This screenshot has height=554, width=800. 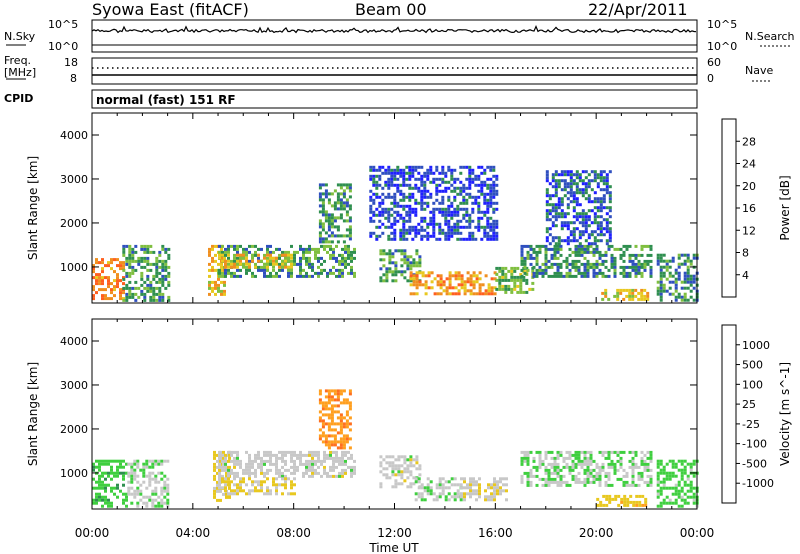 I want to click on time-axis: 00:00 04:00 08:00 12:00 16:00 20:00 00:00, so click(x=395, y=533).